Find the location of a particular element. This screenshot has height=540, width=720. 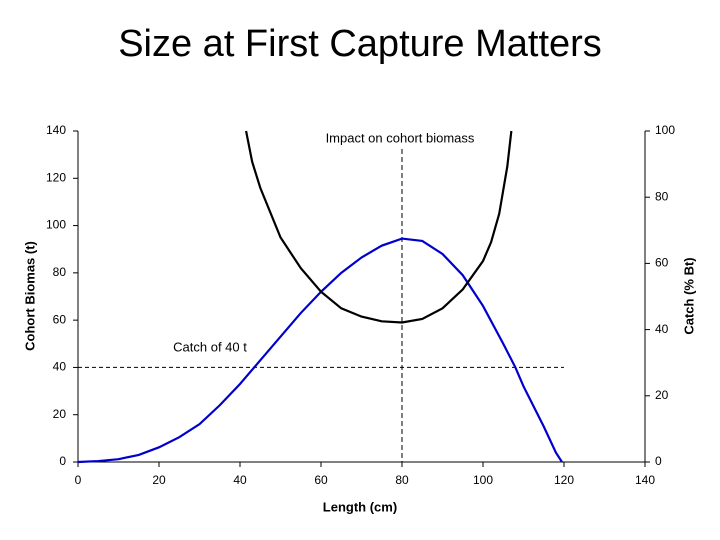

x-tick-label: 140 is located at coordinates (645, 480).